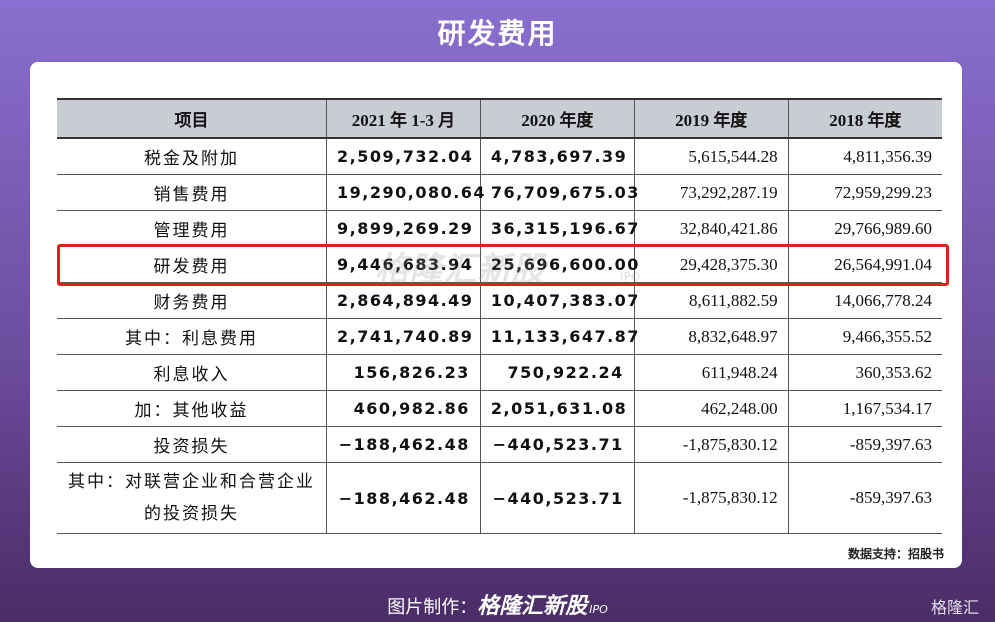 This screenshot has height=622, width=995. Describe the element at coordinates (711, 408) in the screenshot. I see `table-cell: 462,248.00` at that location.